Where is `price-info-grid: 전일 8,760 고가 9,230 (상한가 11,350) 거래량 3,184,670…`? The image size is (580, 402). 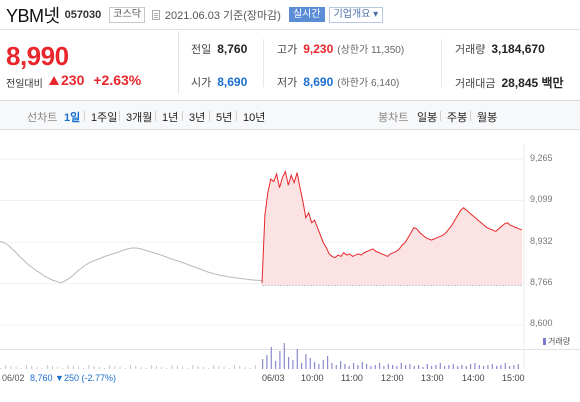 price-info-grid: 전일 8,760 고가 9,230 (상한가 11,350) 거래량 3,184,670… is located at coordinates (379, 62).